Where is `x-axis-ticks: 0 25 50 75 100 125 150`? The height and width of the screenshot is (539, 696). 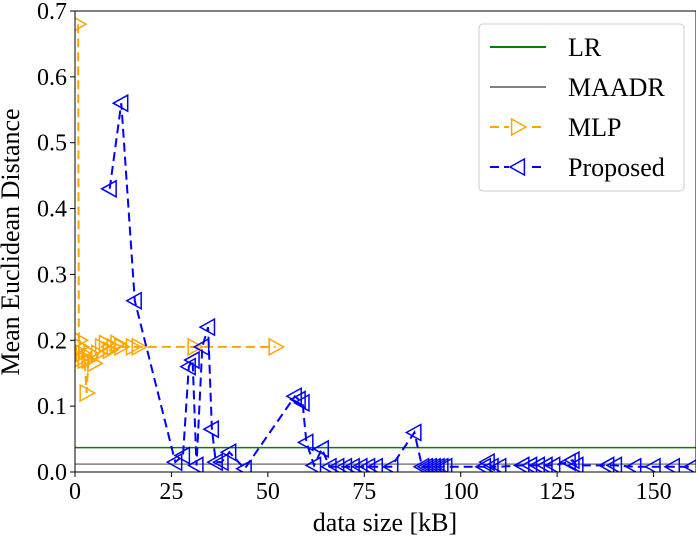
x-axis-ticks: 0 25 50 75 100 125 150 is located at coordinates (370, 488).